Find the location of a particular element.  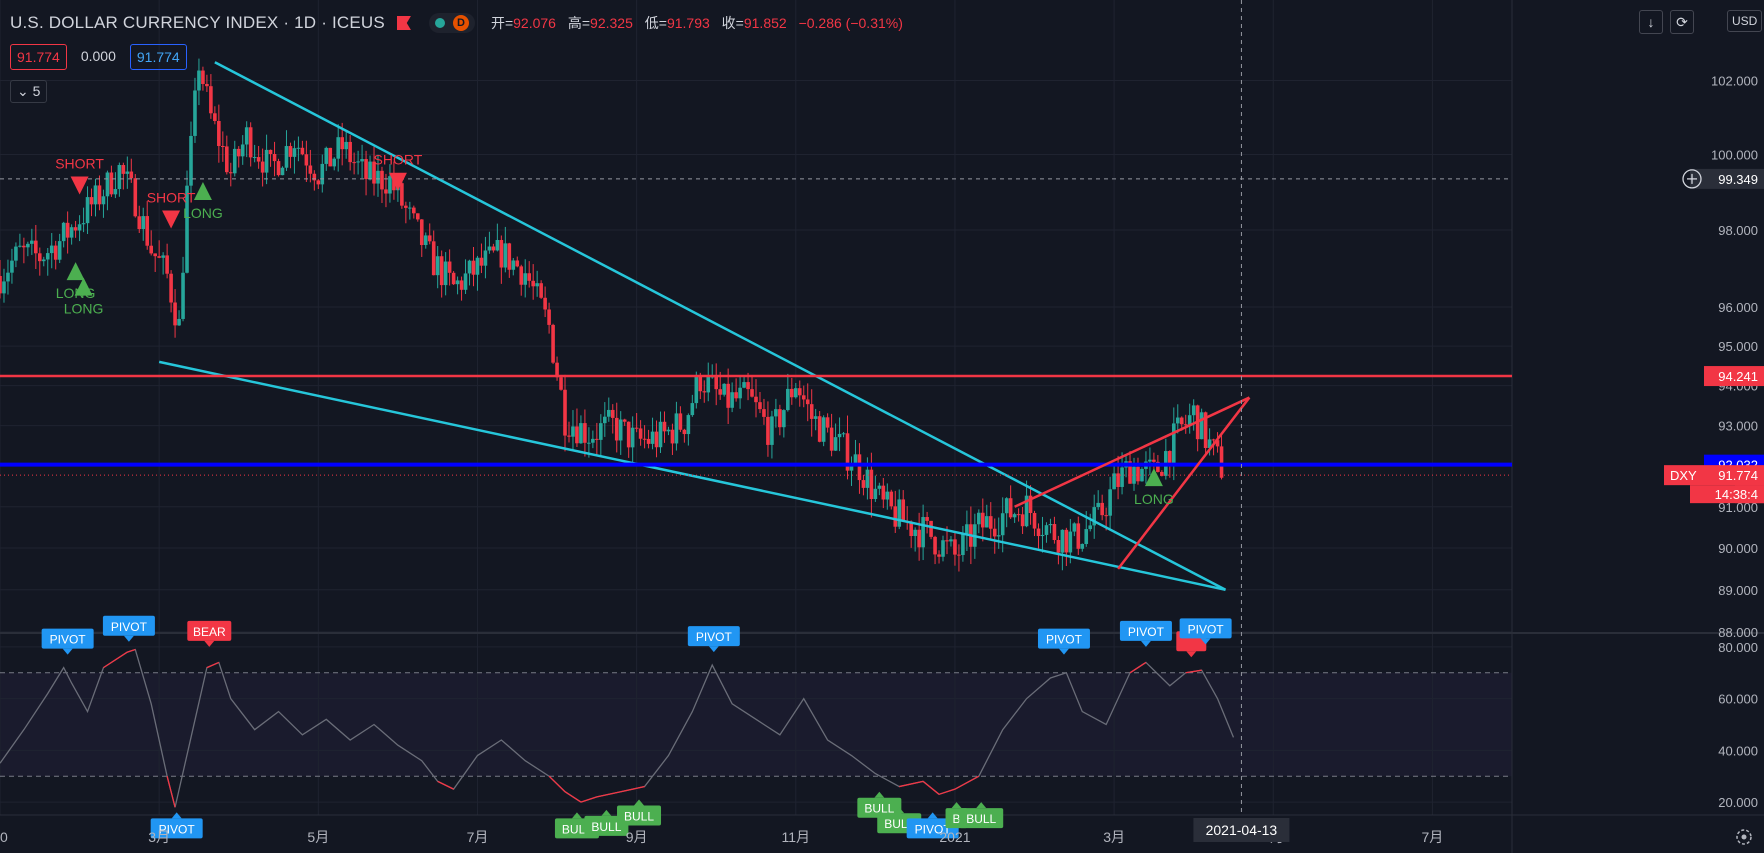

time-tick-label: 11月 is located at coordinates (796, 837).